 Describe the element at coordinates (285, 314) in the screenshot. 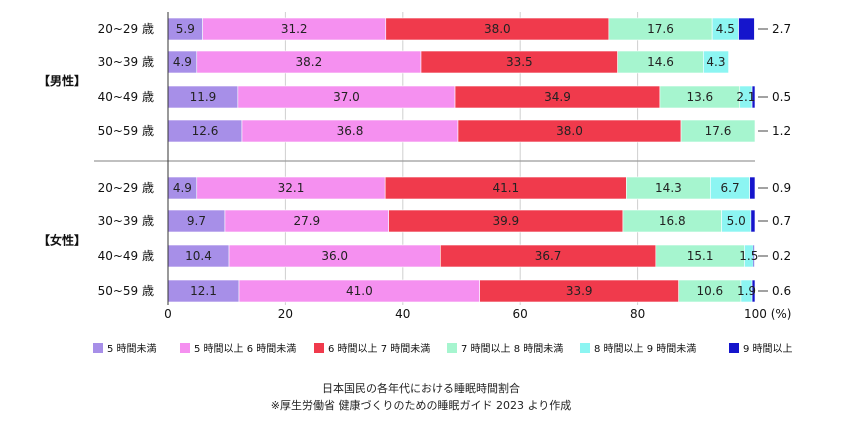

I see `x-tick-label: 20` at that location.